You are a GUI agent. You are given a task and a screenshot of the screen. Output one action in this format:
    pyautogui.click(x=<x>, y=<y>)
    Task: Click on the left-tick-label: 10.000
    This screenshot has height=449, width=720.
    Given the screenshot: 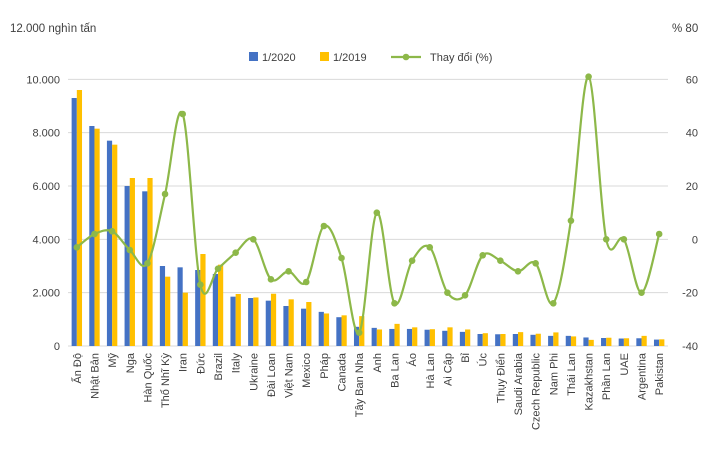 What is the action you would take?
    pyautogui.click(x=43, y=80)
    